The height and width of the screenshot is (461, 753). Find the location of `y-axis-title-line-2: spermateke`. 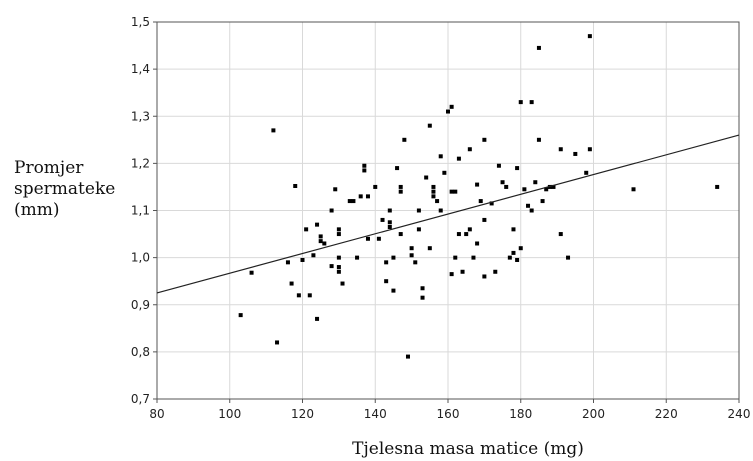

y-axis-title-line-2: spermateke is located at coordinates (64, 189).